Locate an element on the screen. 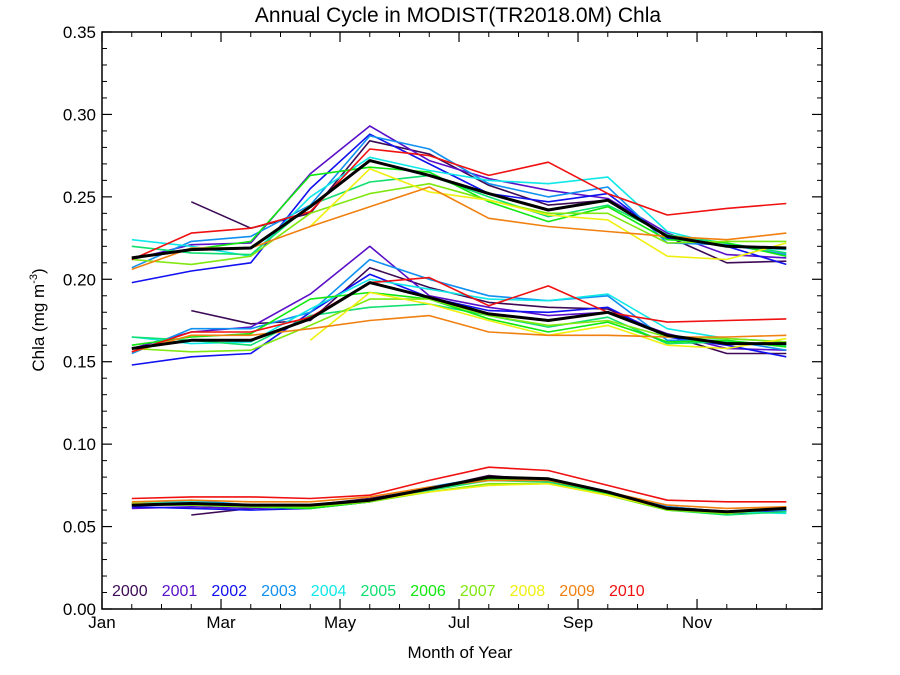 This screenshot has width=900, height=675. legend-label-2000: 2000 is located at coordinates (130, 591).